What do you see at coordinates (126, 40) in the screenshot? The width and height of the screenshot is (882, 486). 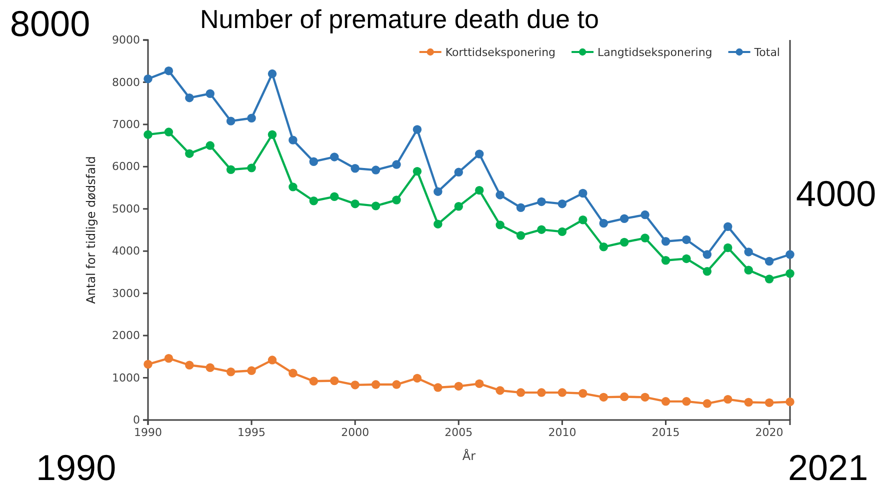 I see `y-tick-label: 9000` at bounding box center [126, 40].